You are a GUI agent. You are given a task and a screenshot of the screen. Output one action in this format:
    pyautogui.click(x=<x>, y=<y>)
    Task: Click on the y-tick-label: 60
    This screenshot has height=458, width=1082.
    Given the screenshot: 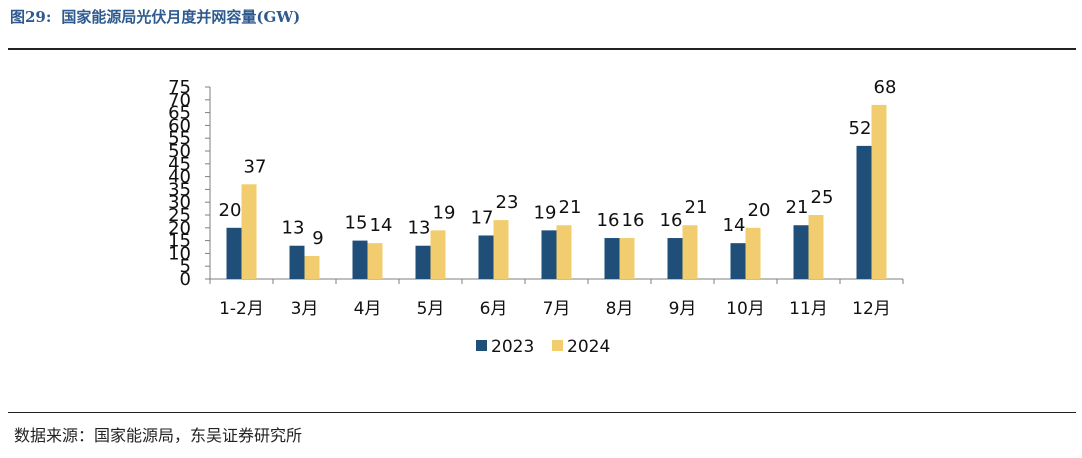 What is the action you would take?
    pyautogui.click(x=179, y=125)
    